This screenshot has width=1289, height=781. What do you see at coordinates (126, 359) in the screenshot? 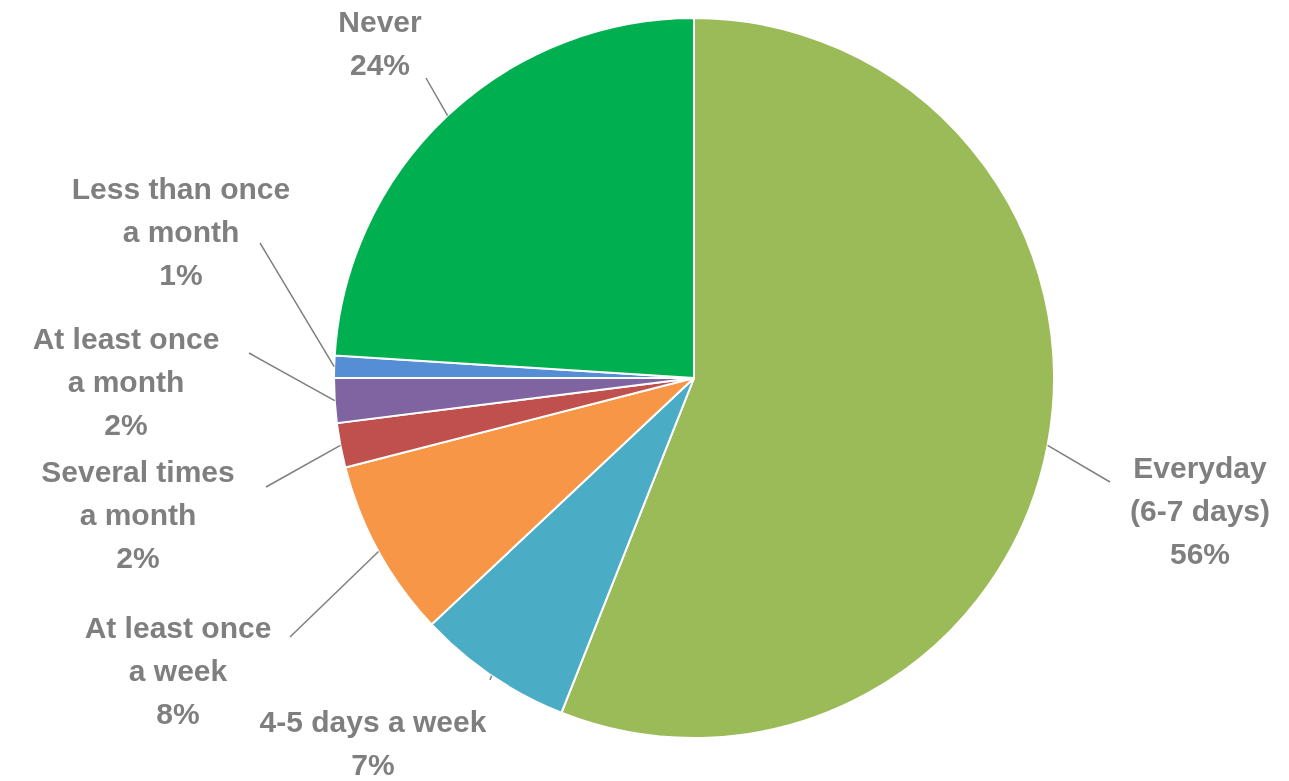
I see `slice-label: At least once a month` at bounding box center [126, 359].